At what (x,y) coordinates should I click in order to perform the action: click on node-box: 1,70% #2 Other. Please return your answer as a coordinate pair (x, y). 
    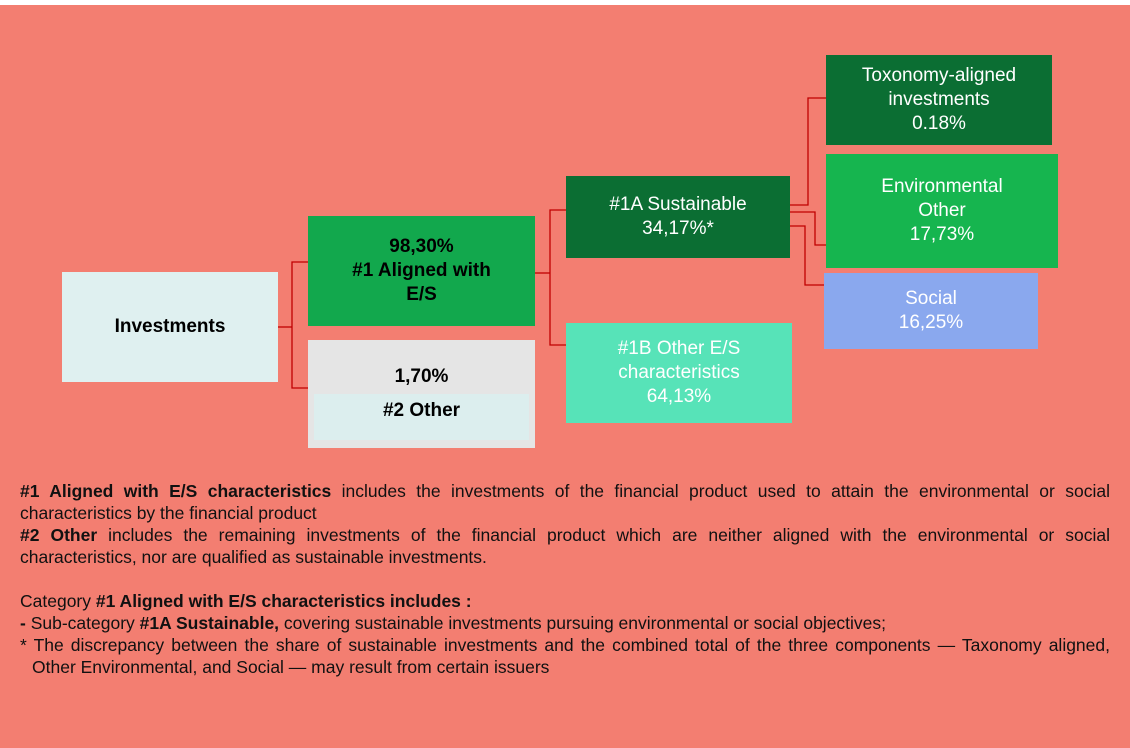
    Looking at the image, I should click on (421, 394).